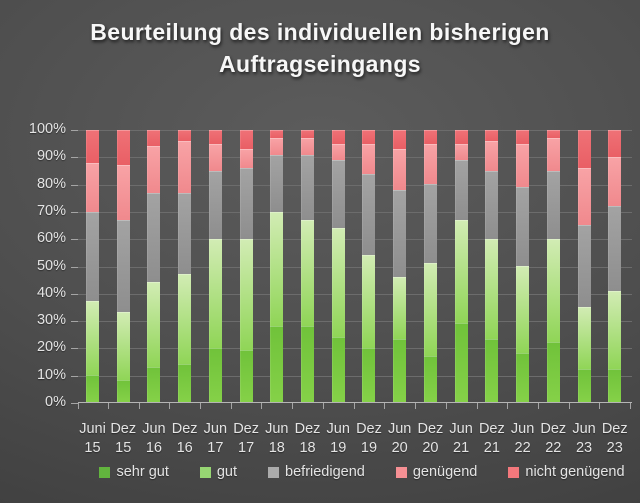 This screenshot has width=640, height=503. I want to click on chart-title-line1: Beurteilung des individuellen bisherigen, so click(320, 32).